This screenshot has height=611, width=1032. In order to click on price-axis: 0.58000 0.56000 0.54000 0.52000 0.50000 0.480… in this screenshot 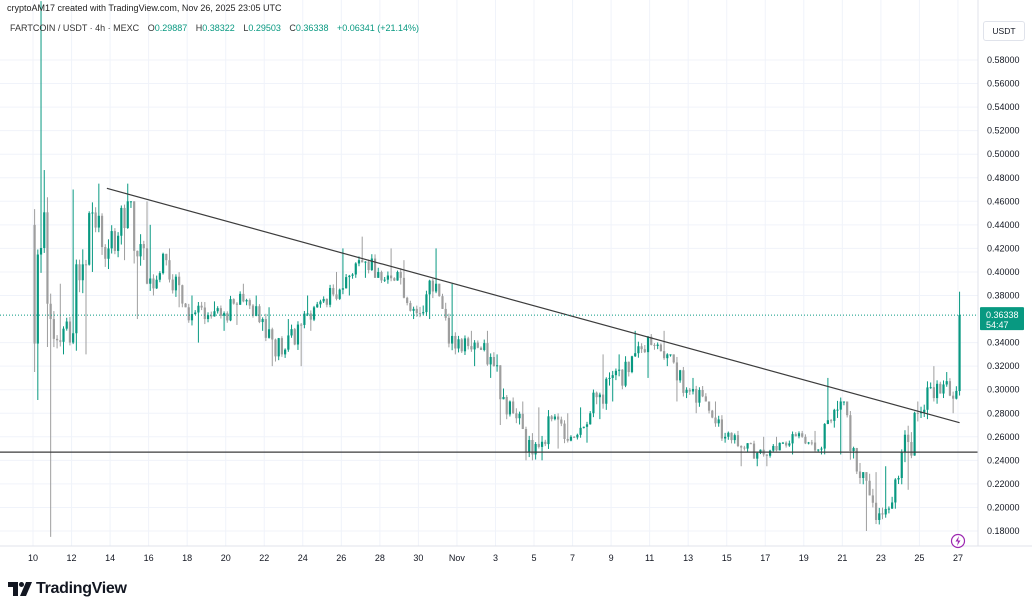, I will do `click(1002, 295)`.